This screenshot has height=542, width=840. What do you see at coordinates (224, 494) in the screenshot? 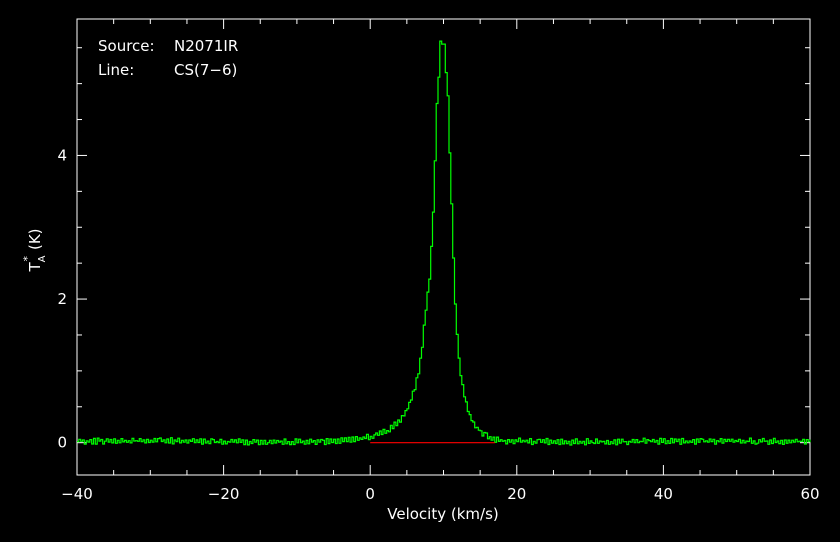
I see `x-tick-label: −20` at bounding box center [224, 494].